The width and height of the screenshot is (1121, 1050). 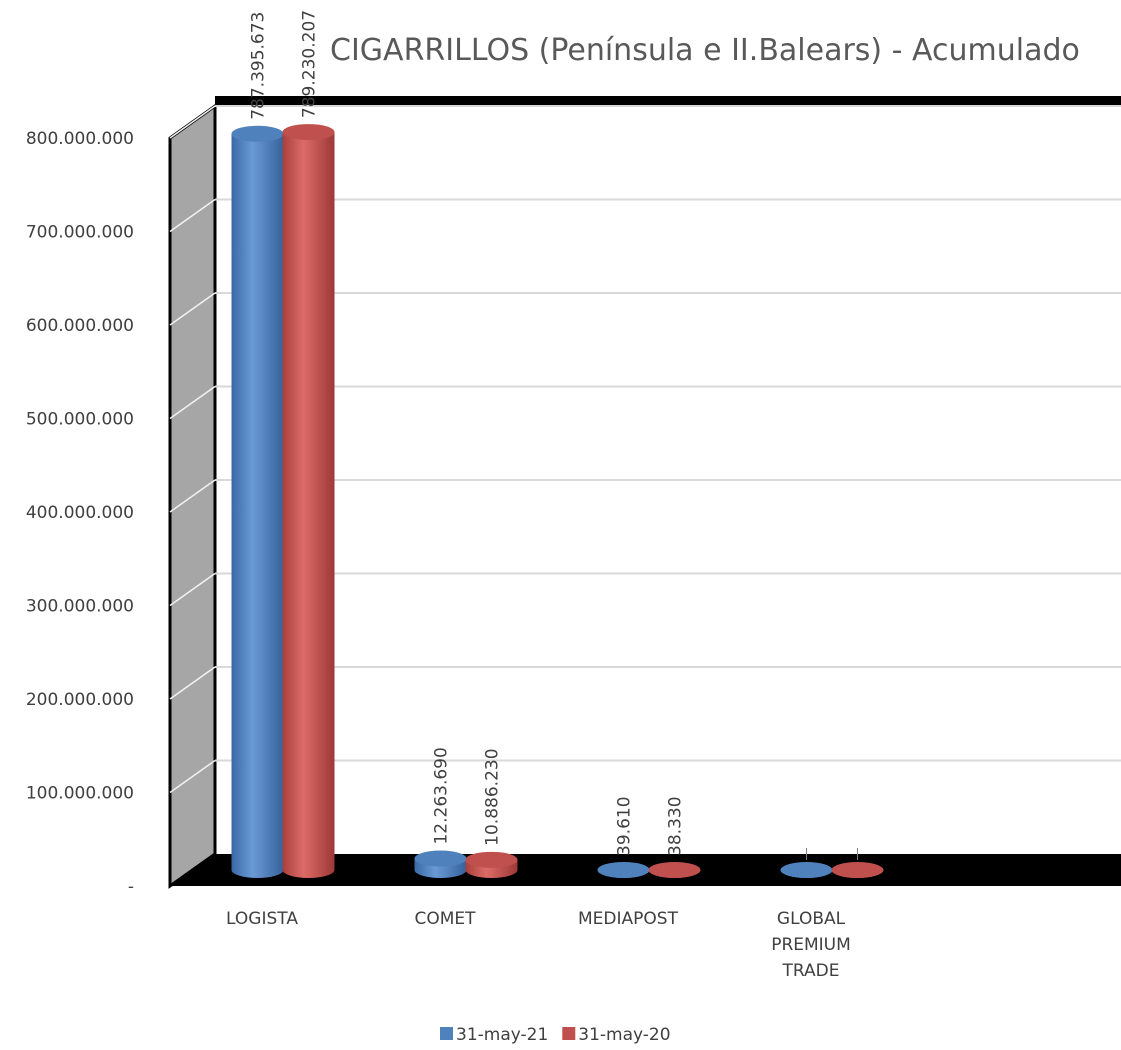 What do you see at coordinates (442, 795) in the screenshot?
I see `value-label: 12.263.690` at bounding box center [442, 795].